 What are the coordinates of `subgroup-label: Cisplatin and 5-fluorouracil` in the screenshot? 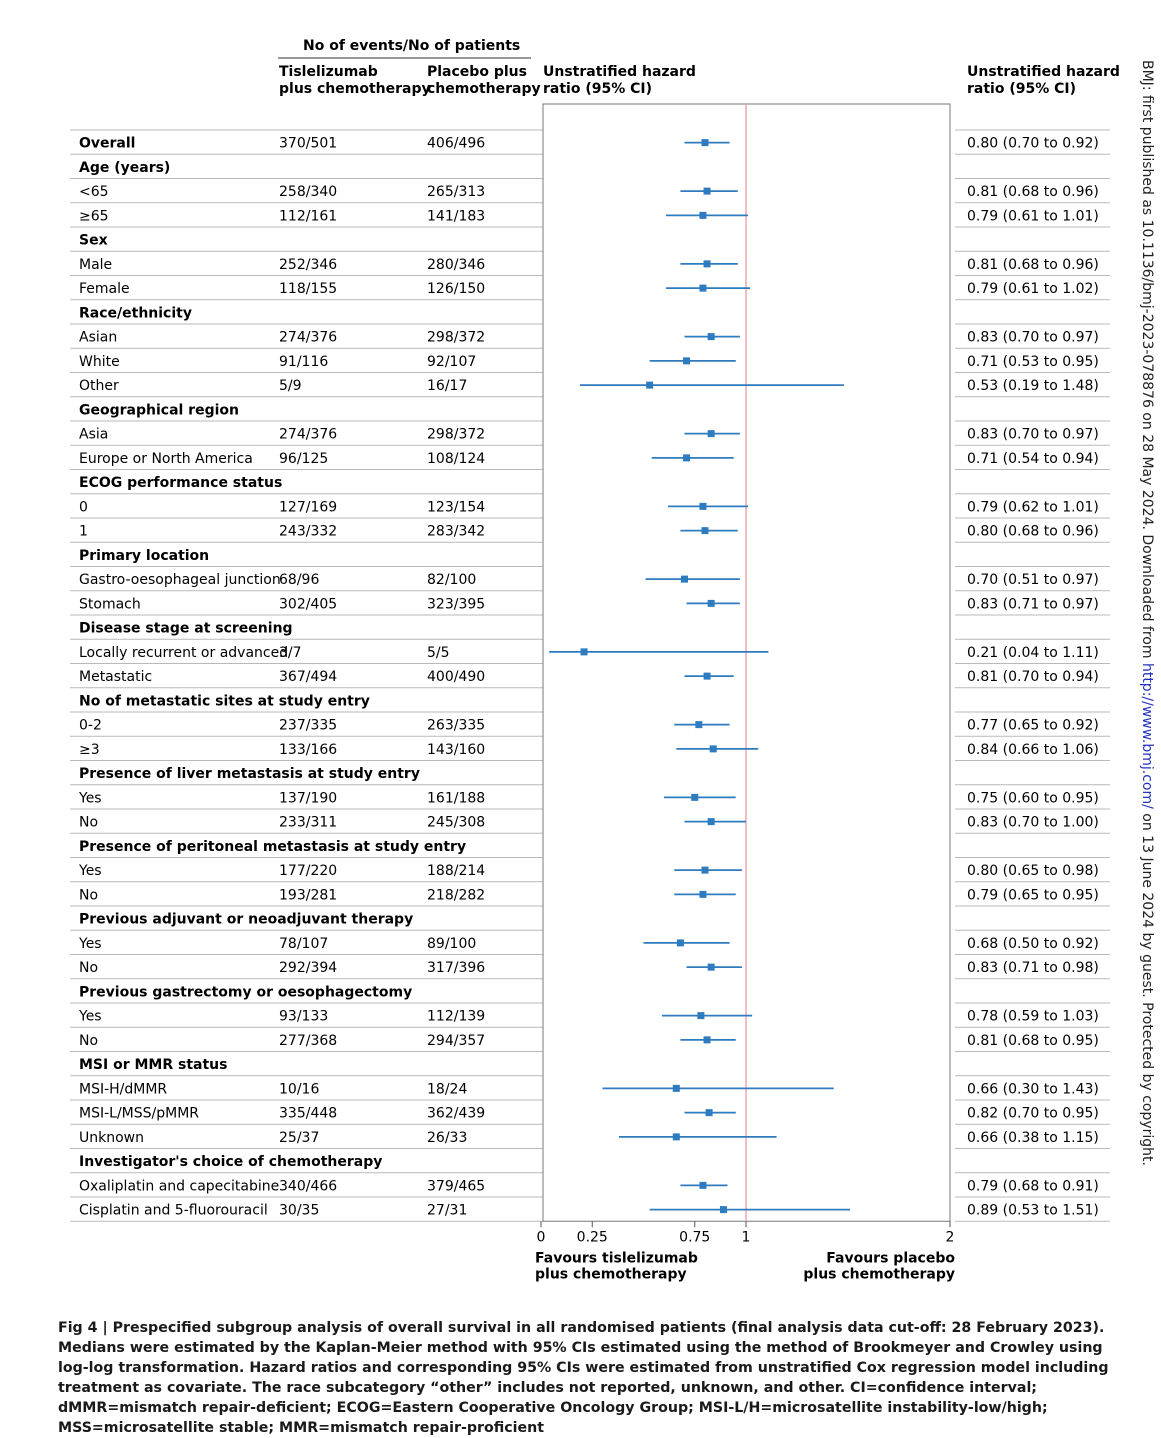 It's located at (173, 1211).